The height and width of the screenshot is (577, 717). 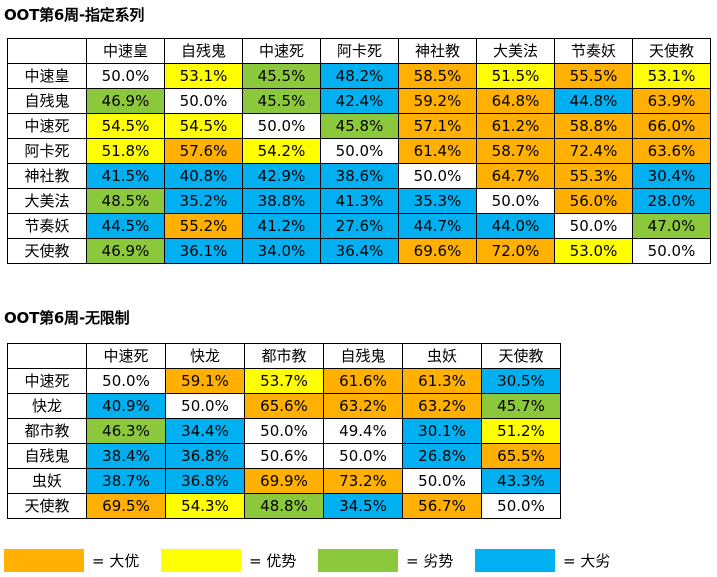 What do you see at coordinates (671, 151) in the screenshot?
I see `winrate-cell: 63.6%` at bounding box center [671, 151].